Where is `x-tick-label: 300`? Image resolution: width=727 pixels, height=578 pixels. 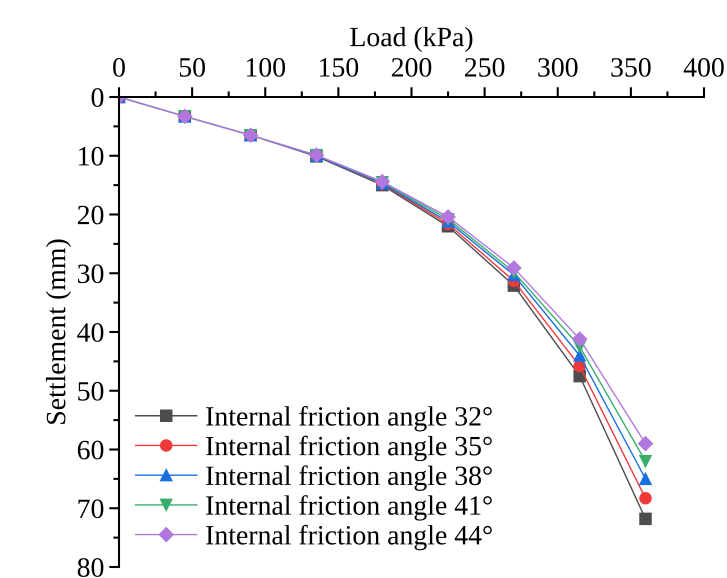
x-tick-label: 300 is located at coordinates (558, 67).